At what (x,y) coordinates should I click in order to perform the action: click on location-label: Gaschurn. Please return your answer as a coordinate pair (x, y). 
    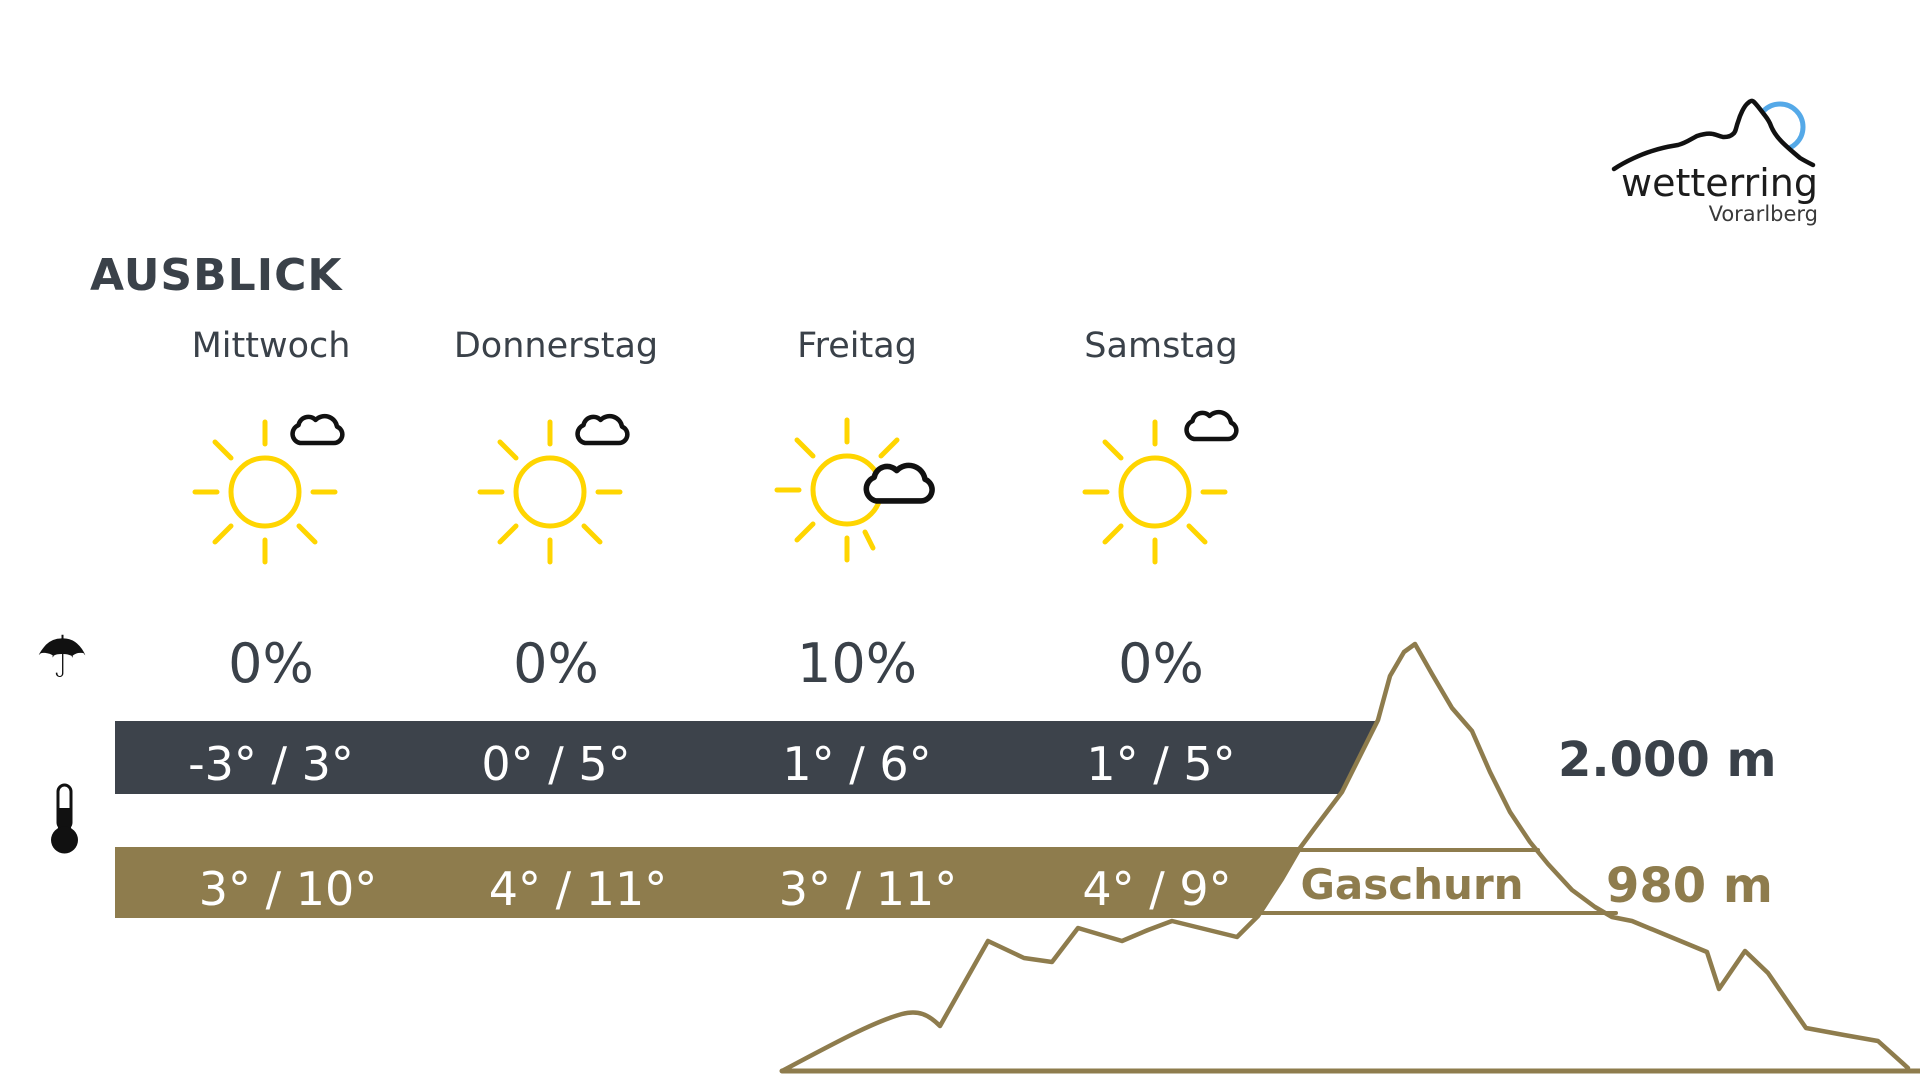
    Looking at the image, I should click on (1412, 884).